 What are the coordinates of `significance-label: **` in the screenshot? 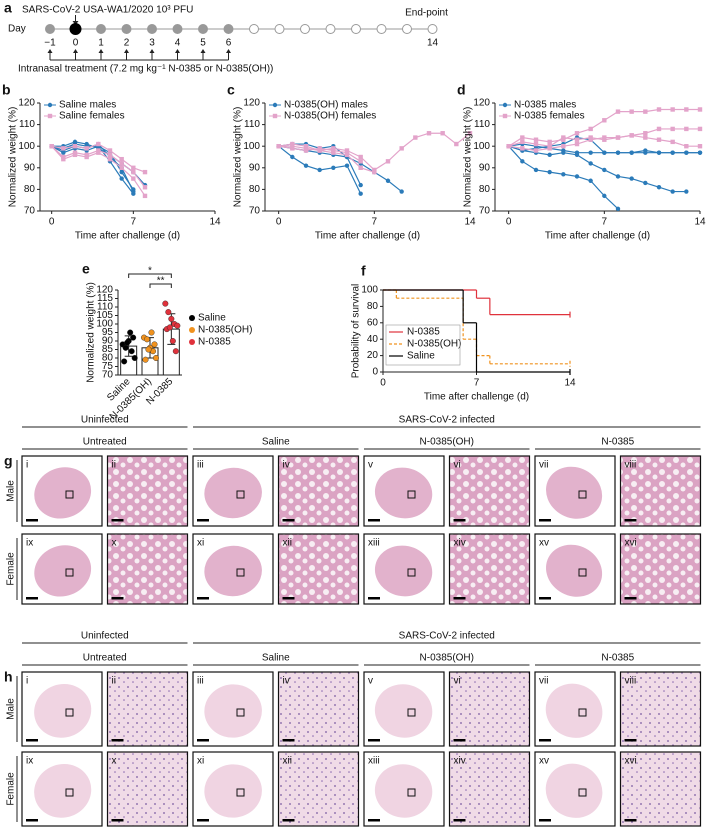 It's located at (161, 281).